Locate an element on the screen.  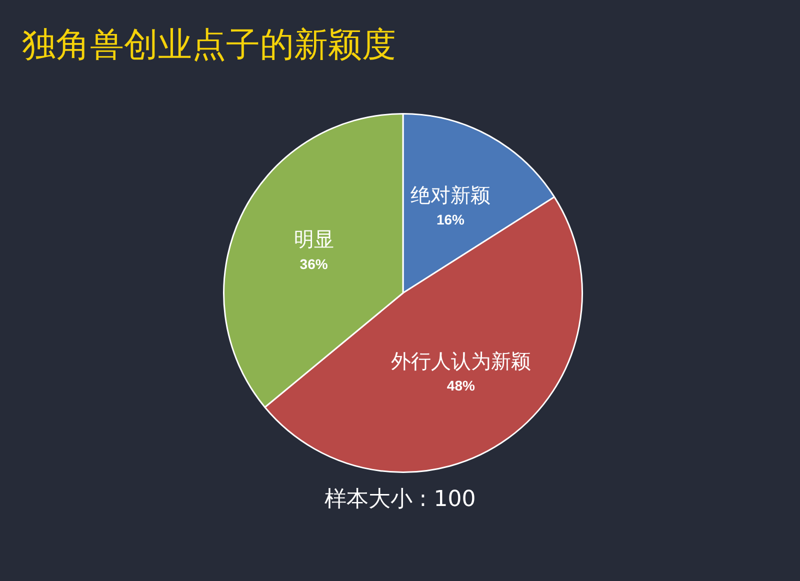
slice-label: 外行人认为新颖 is located at coordinates (460, 360).